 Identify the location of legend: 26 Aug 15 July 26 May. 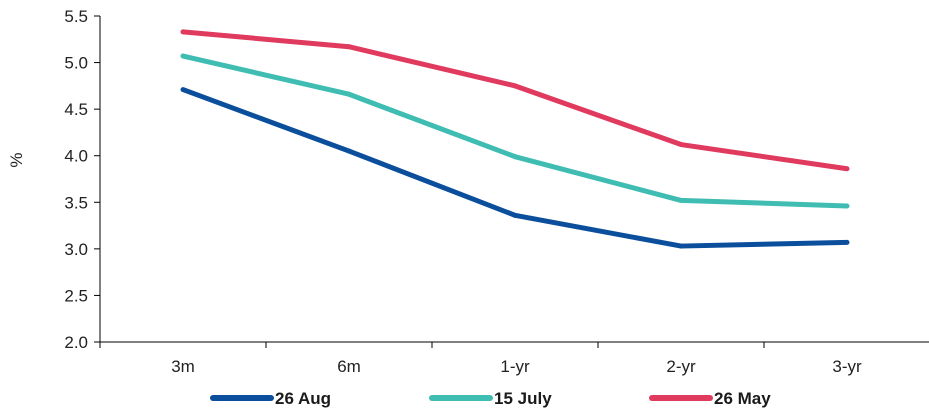
(490, 398).